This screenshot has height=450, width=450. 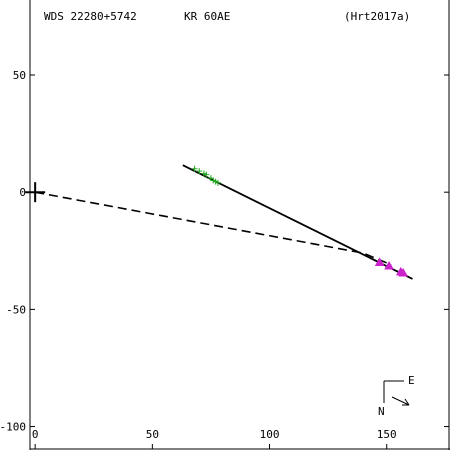 What do you see at coordinates (90, 16) in the screenshot?
I see `wds-label: WDS 22280+5742` at bounding box center [90, 16].